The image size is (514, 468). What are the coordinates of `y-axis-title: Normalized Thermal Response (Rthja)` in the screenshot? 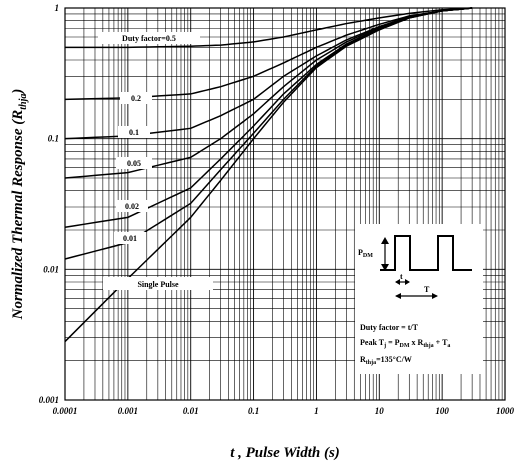 It's located at (19, 205).